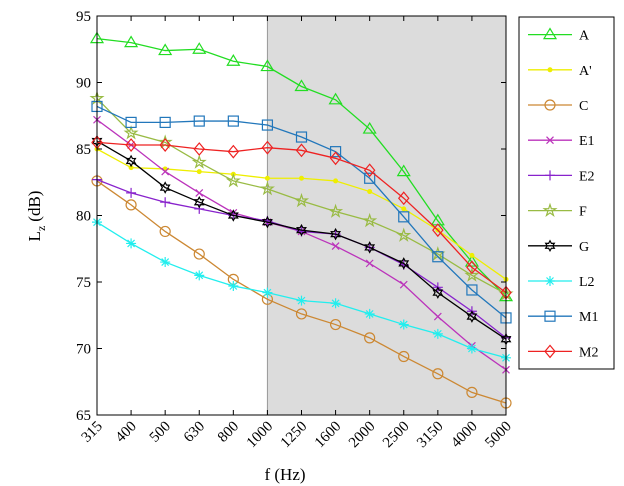 Image resolution: width=624 pixels, height=486 pixels. I want to click on legend-item-g: G, so click(558, 247).